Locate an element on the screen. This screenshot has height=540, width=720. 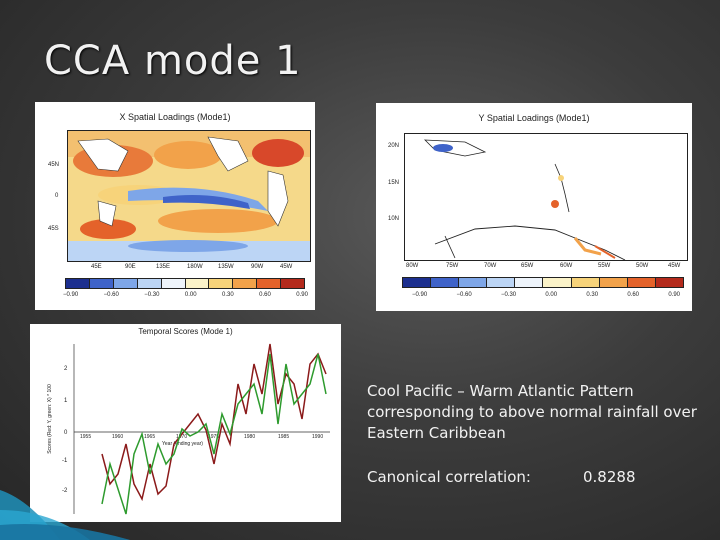
x-lat-label-0: 0 is located at coordinates (57, 196).